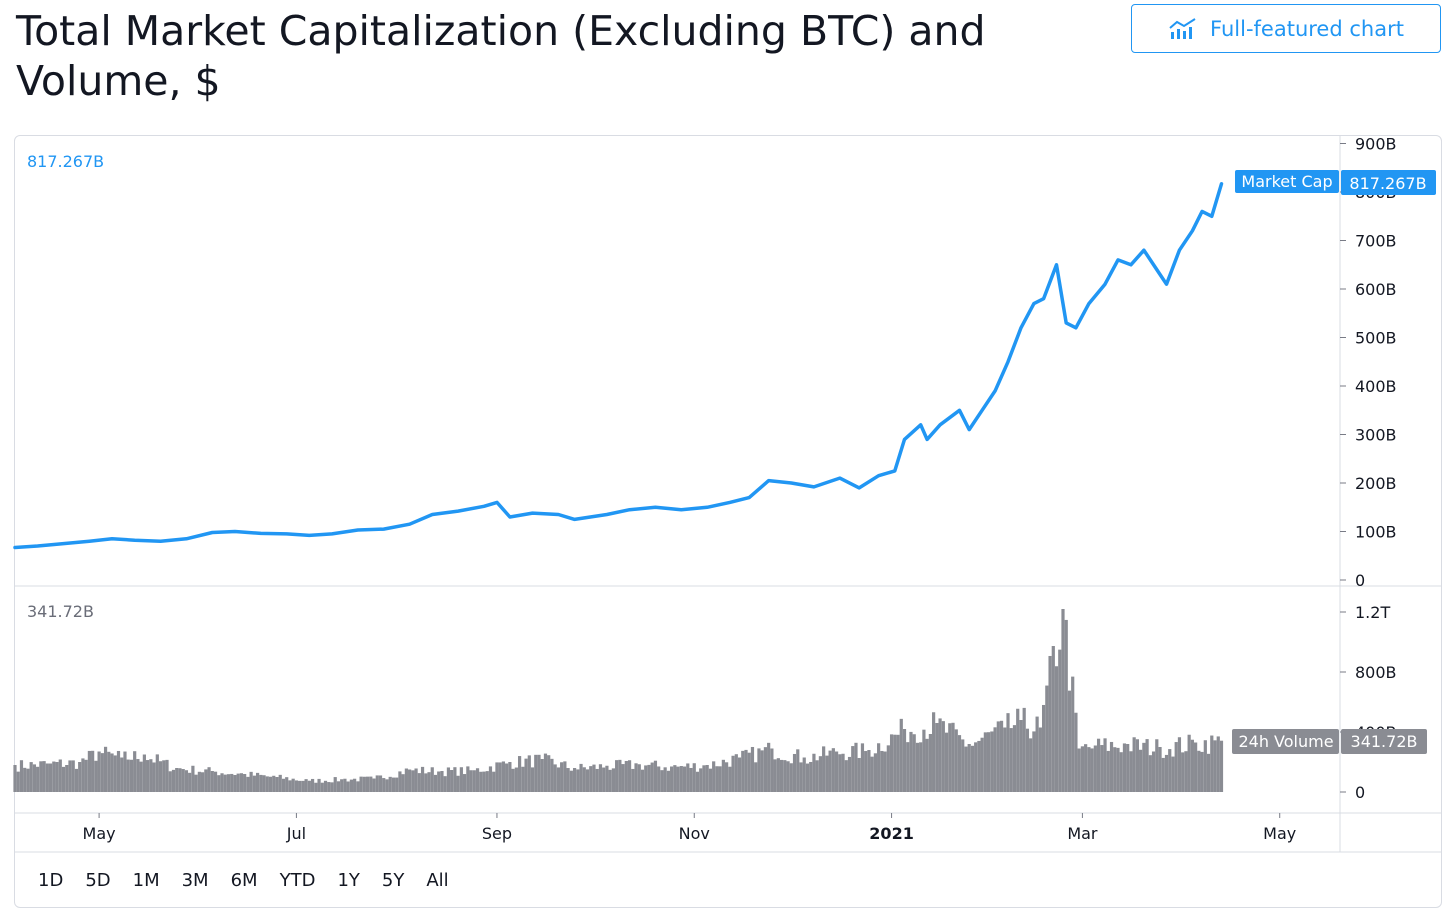 The image size is (1456, 914). Describe the element at coordinates (195, 880) in the screenshot. I see `range-button-3m: 3M` at that location.